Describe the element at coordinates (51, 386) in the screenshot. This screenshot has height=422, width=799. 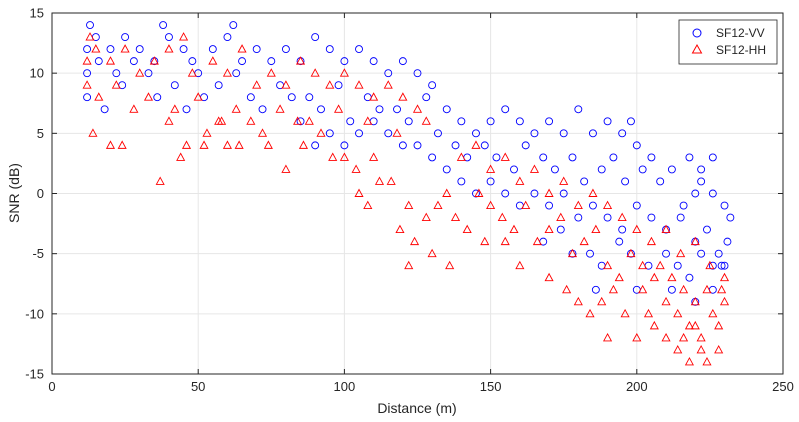
I see `x-tick-label: 0` at that location.